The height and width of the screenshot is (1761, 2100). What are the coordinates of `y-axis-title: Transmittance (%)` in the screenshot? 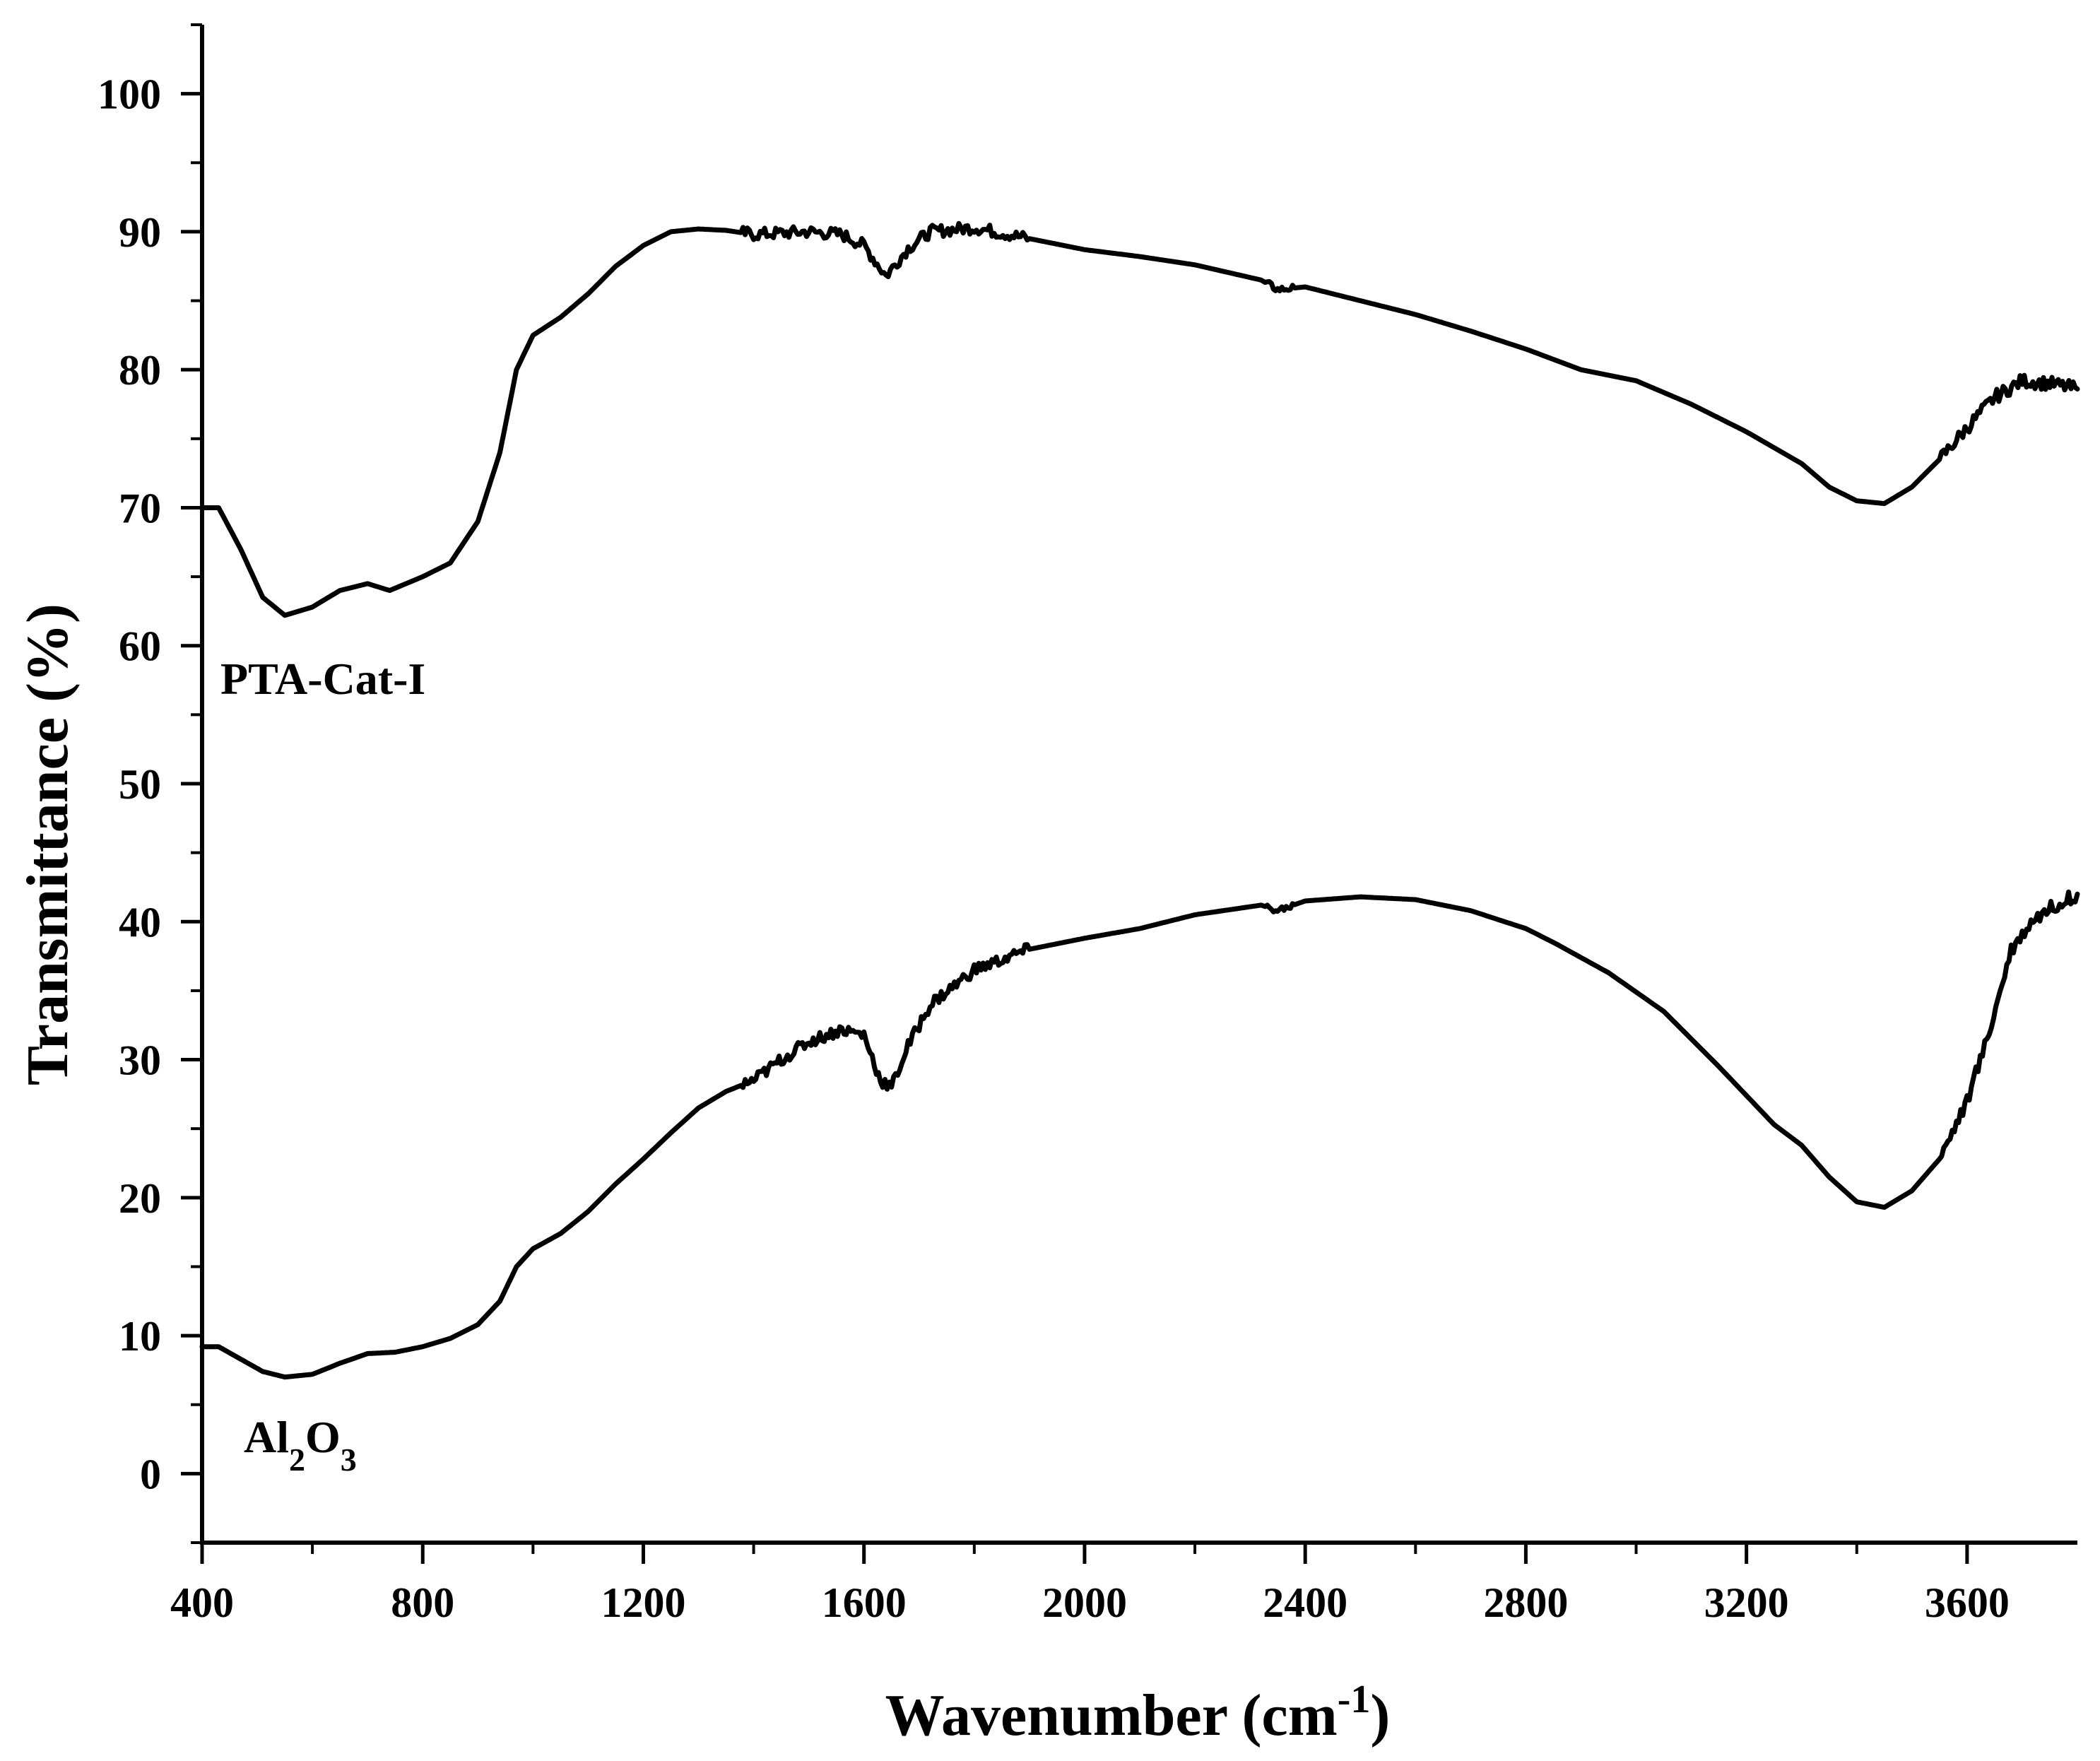 It's located at (48, 844).